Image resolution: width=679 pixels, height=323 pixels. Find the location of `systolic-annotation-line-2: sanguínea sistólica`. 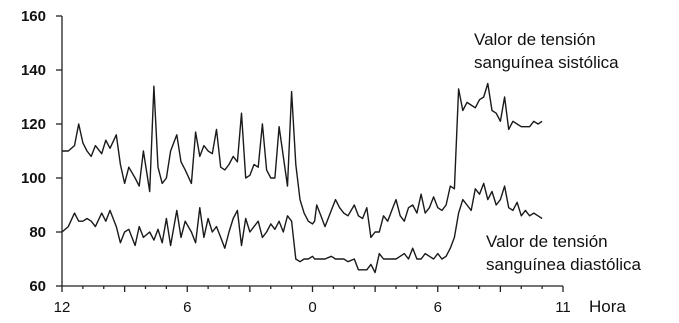

systolic-annotation-line-2: sanguínea sistólica is located at coordinates (546, 62).